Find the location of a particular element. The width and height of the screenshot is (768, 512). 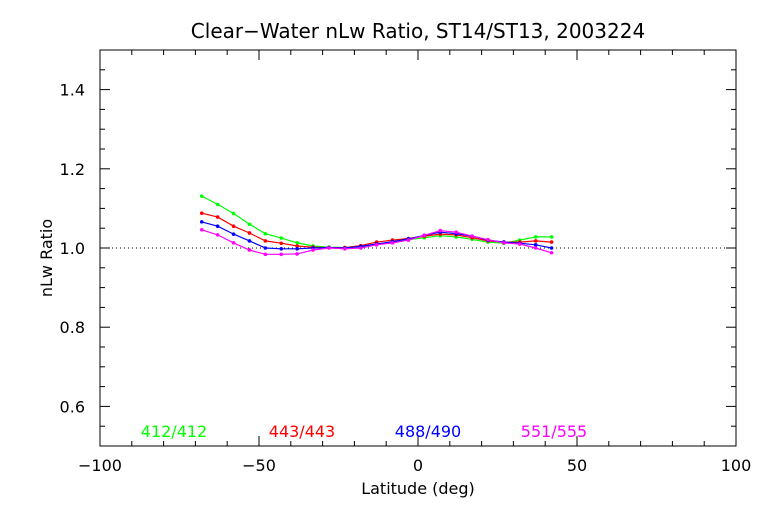

legend-entry: 412/412 is located at coordinates (174, 431).